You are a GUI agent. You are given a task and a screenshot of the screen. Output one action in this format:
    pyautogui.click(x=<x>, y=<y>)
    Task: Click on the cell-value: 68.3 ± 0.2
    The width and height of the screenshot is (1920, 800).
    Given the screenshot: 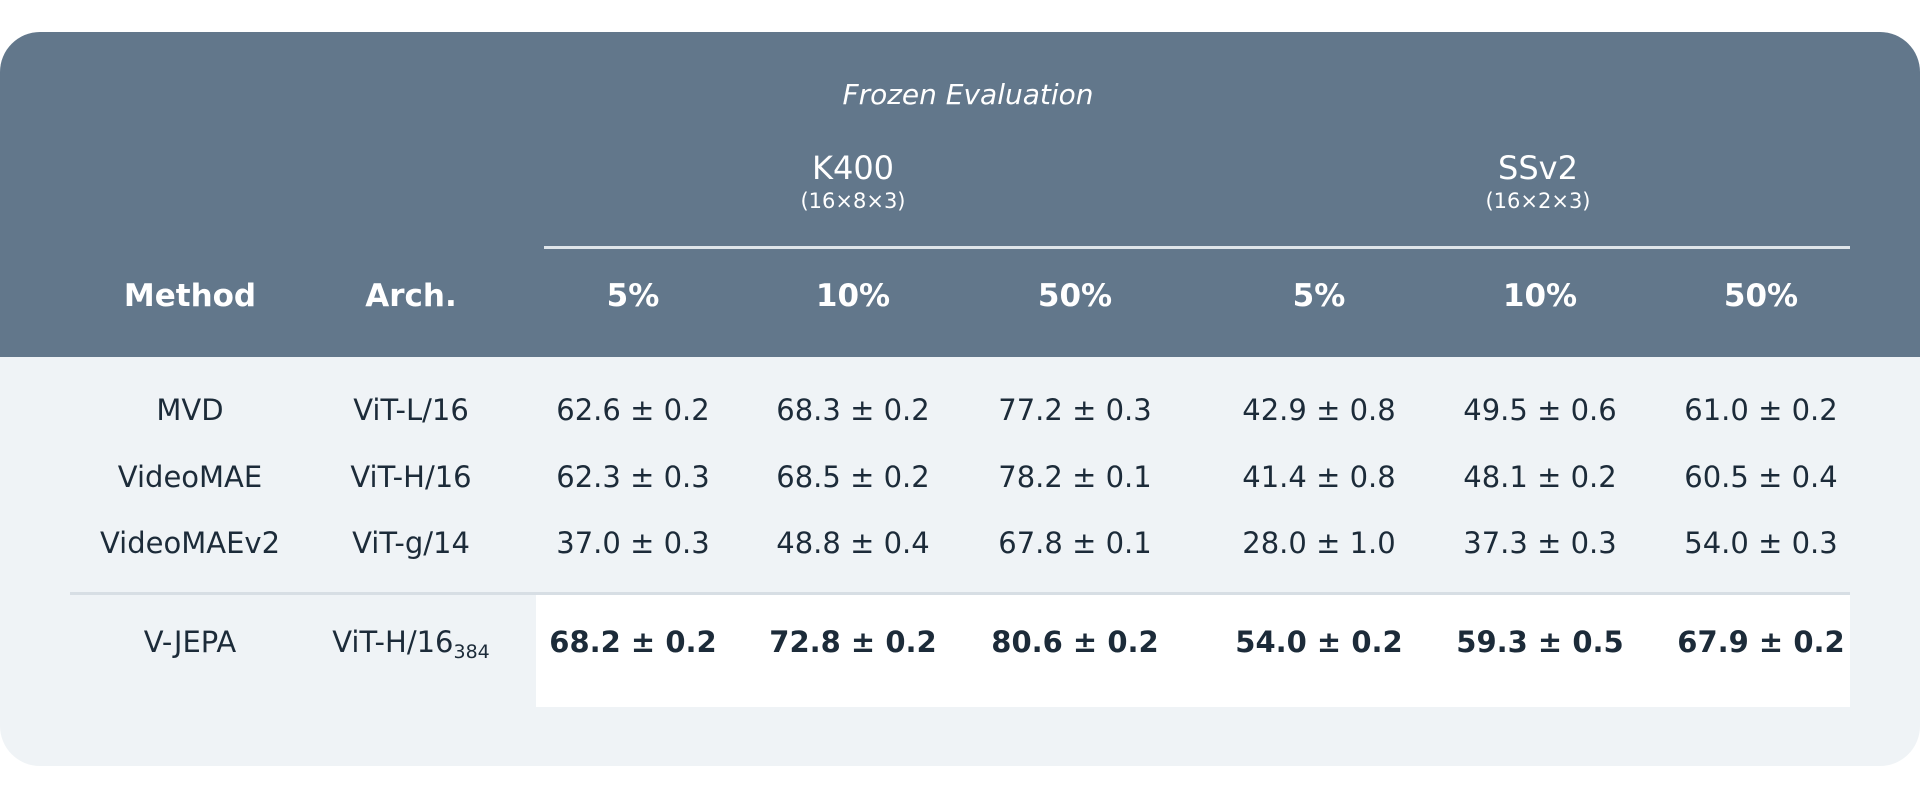 What is the action you would take?
    pyautogui.click(x=853, y=410)
    